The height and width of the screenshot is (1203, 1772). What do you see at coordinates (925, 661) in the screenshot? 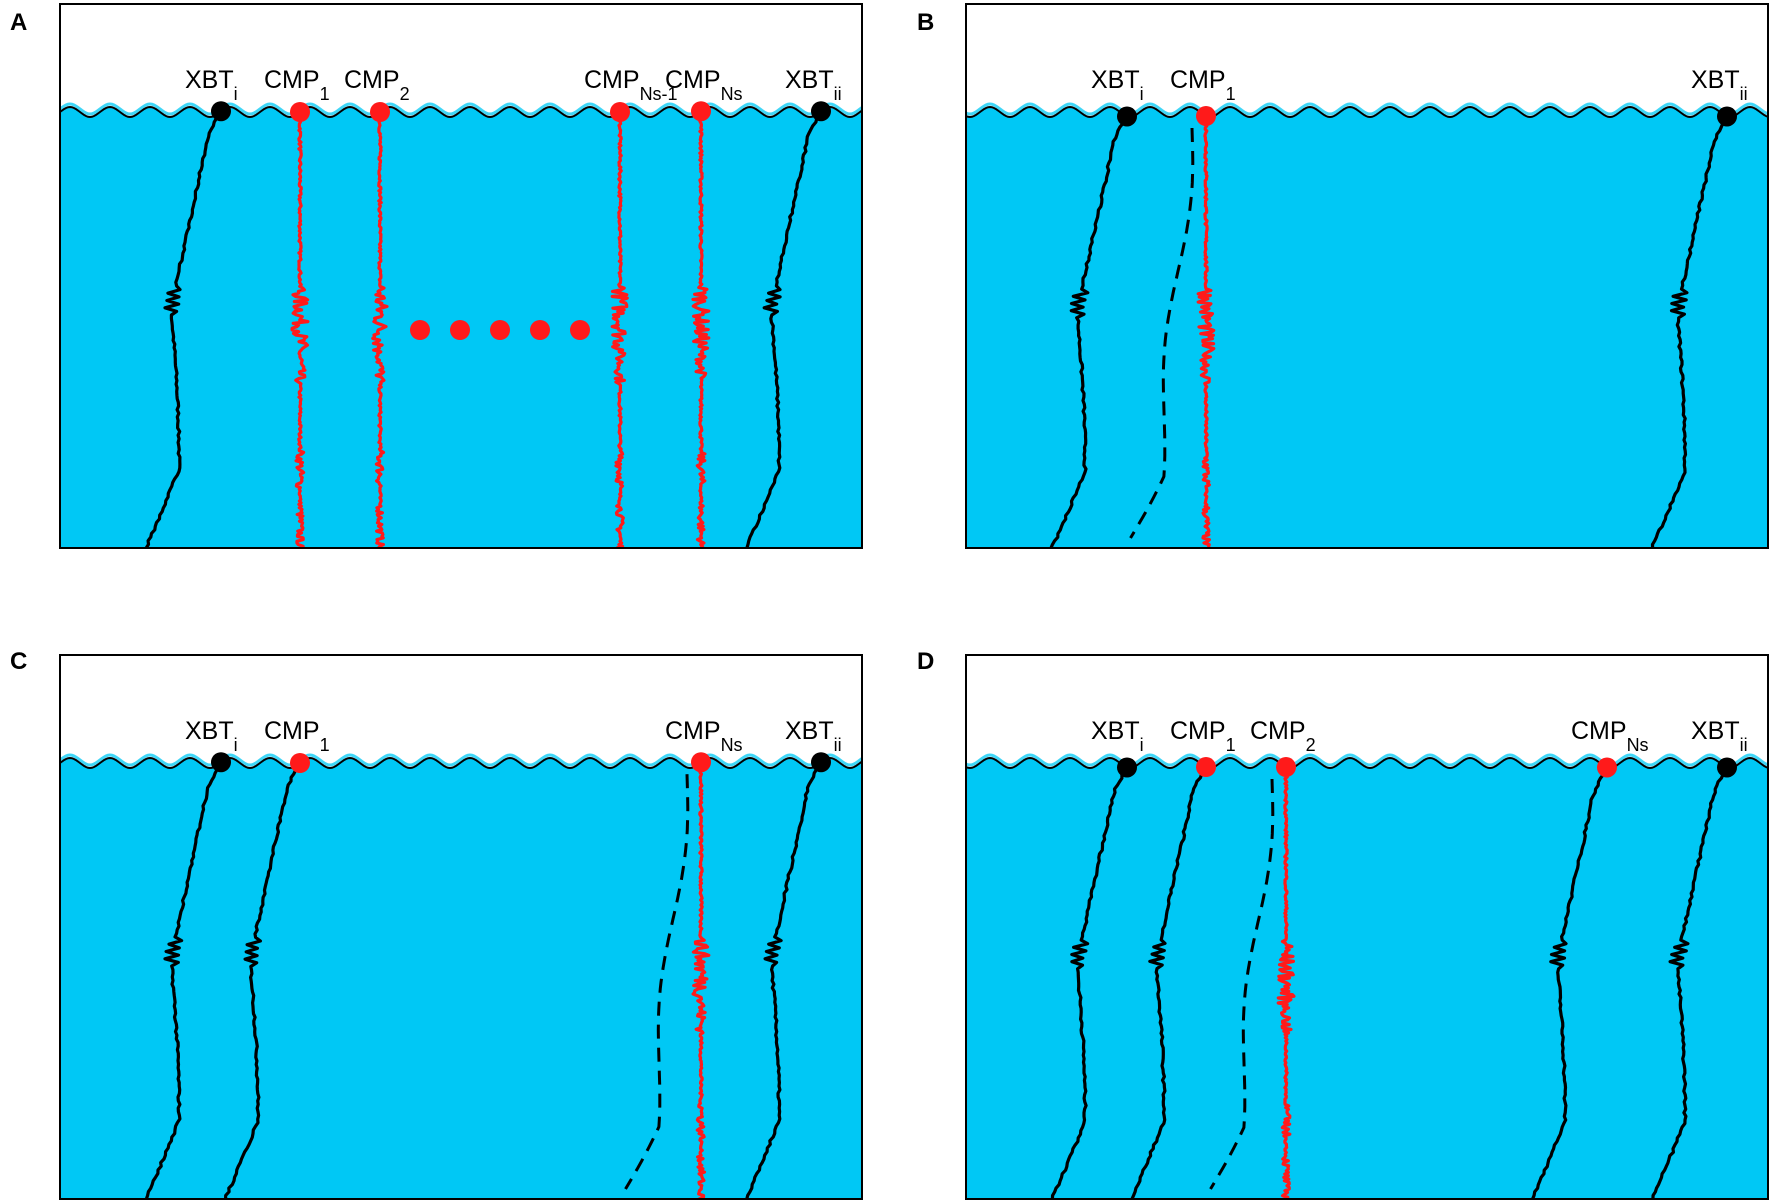
I see `panel-letter: D` at bounding box center [925, 661].